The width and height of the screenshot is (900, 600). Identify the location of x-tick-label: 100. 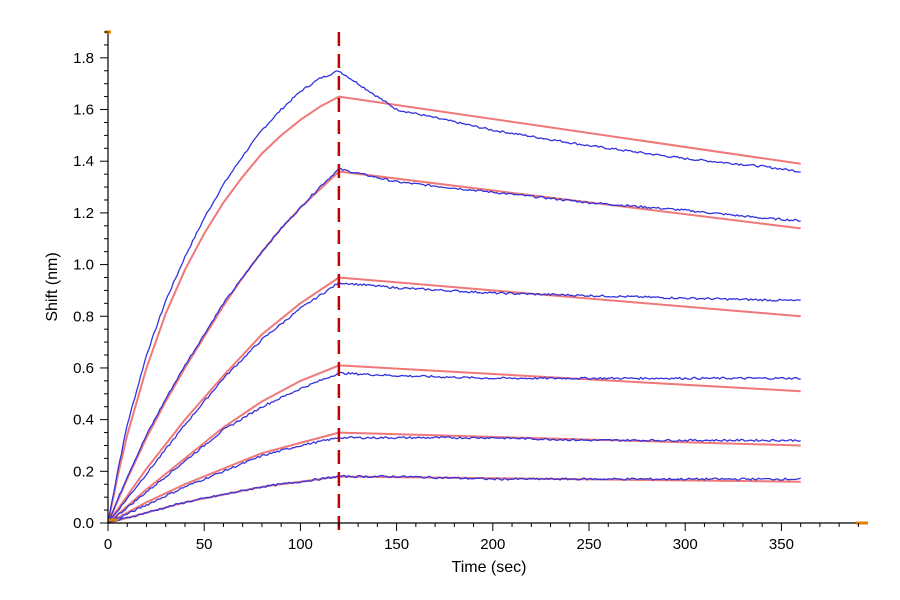
(300, 544).